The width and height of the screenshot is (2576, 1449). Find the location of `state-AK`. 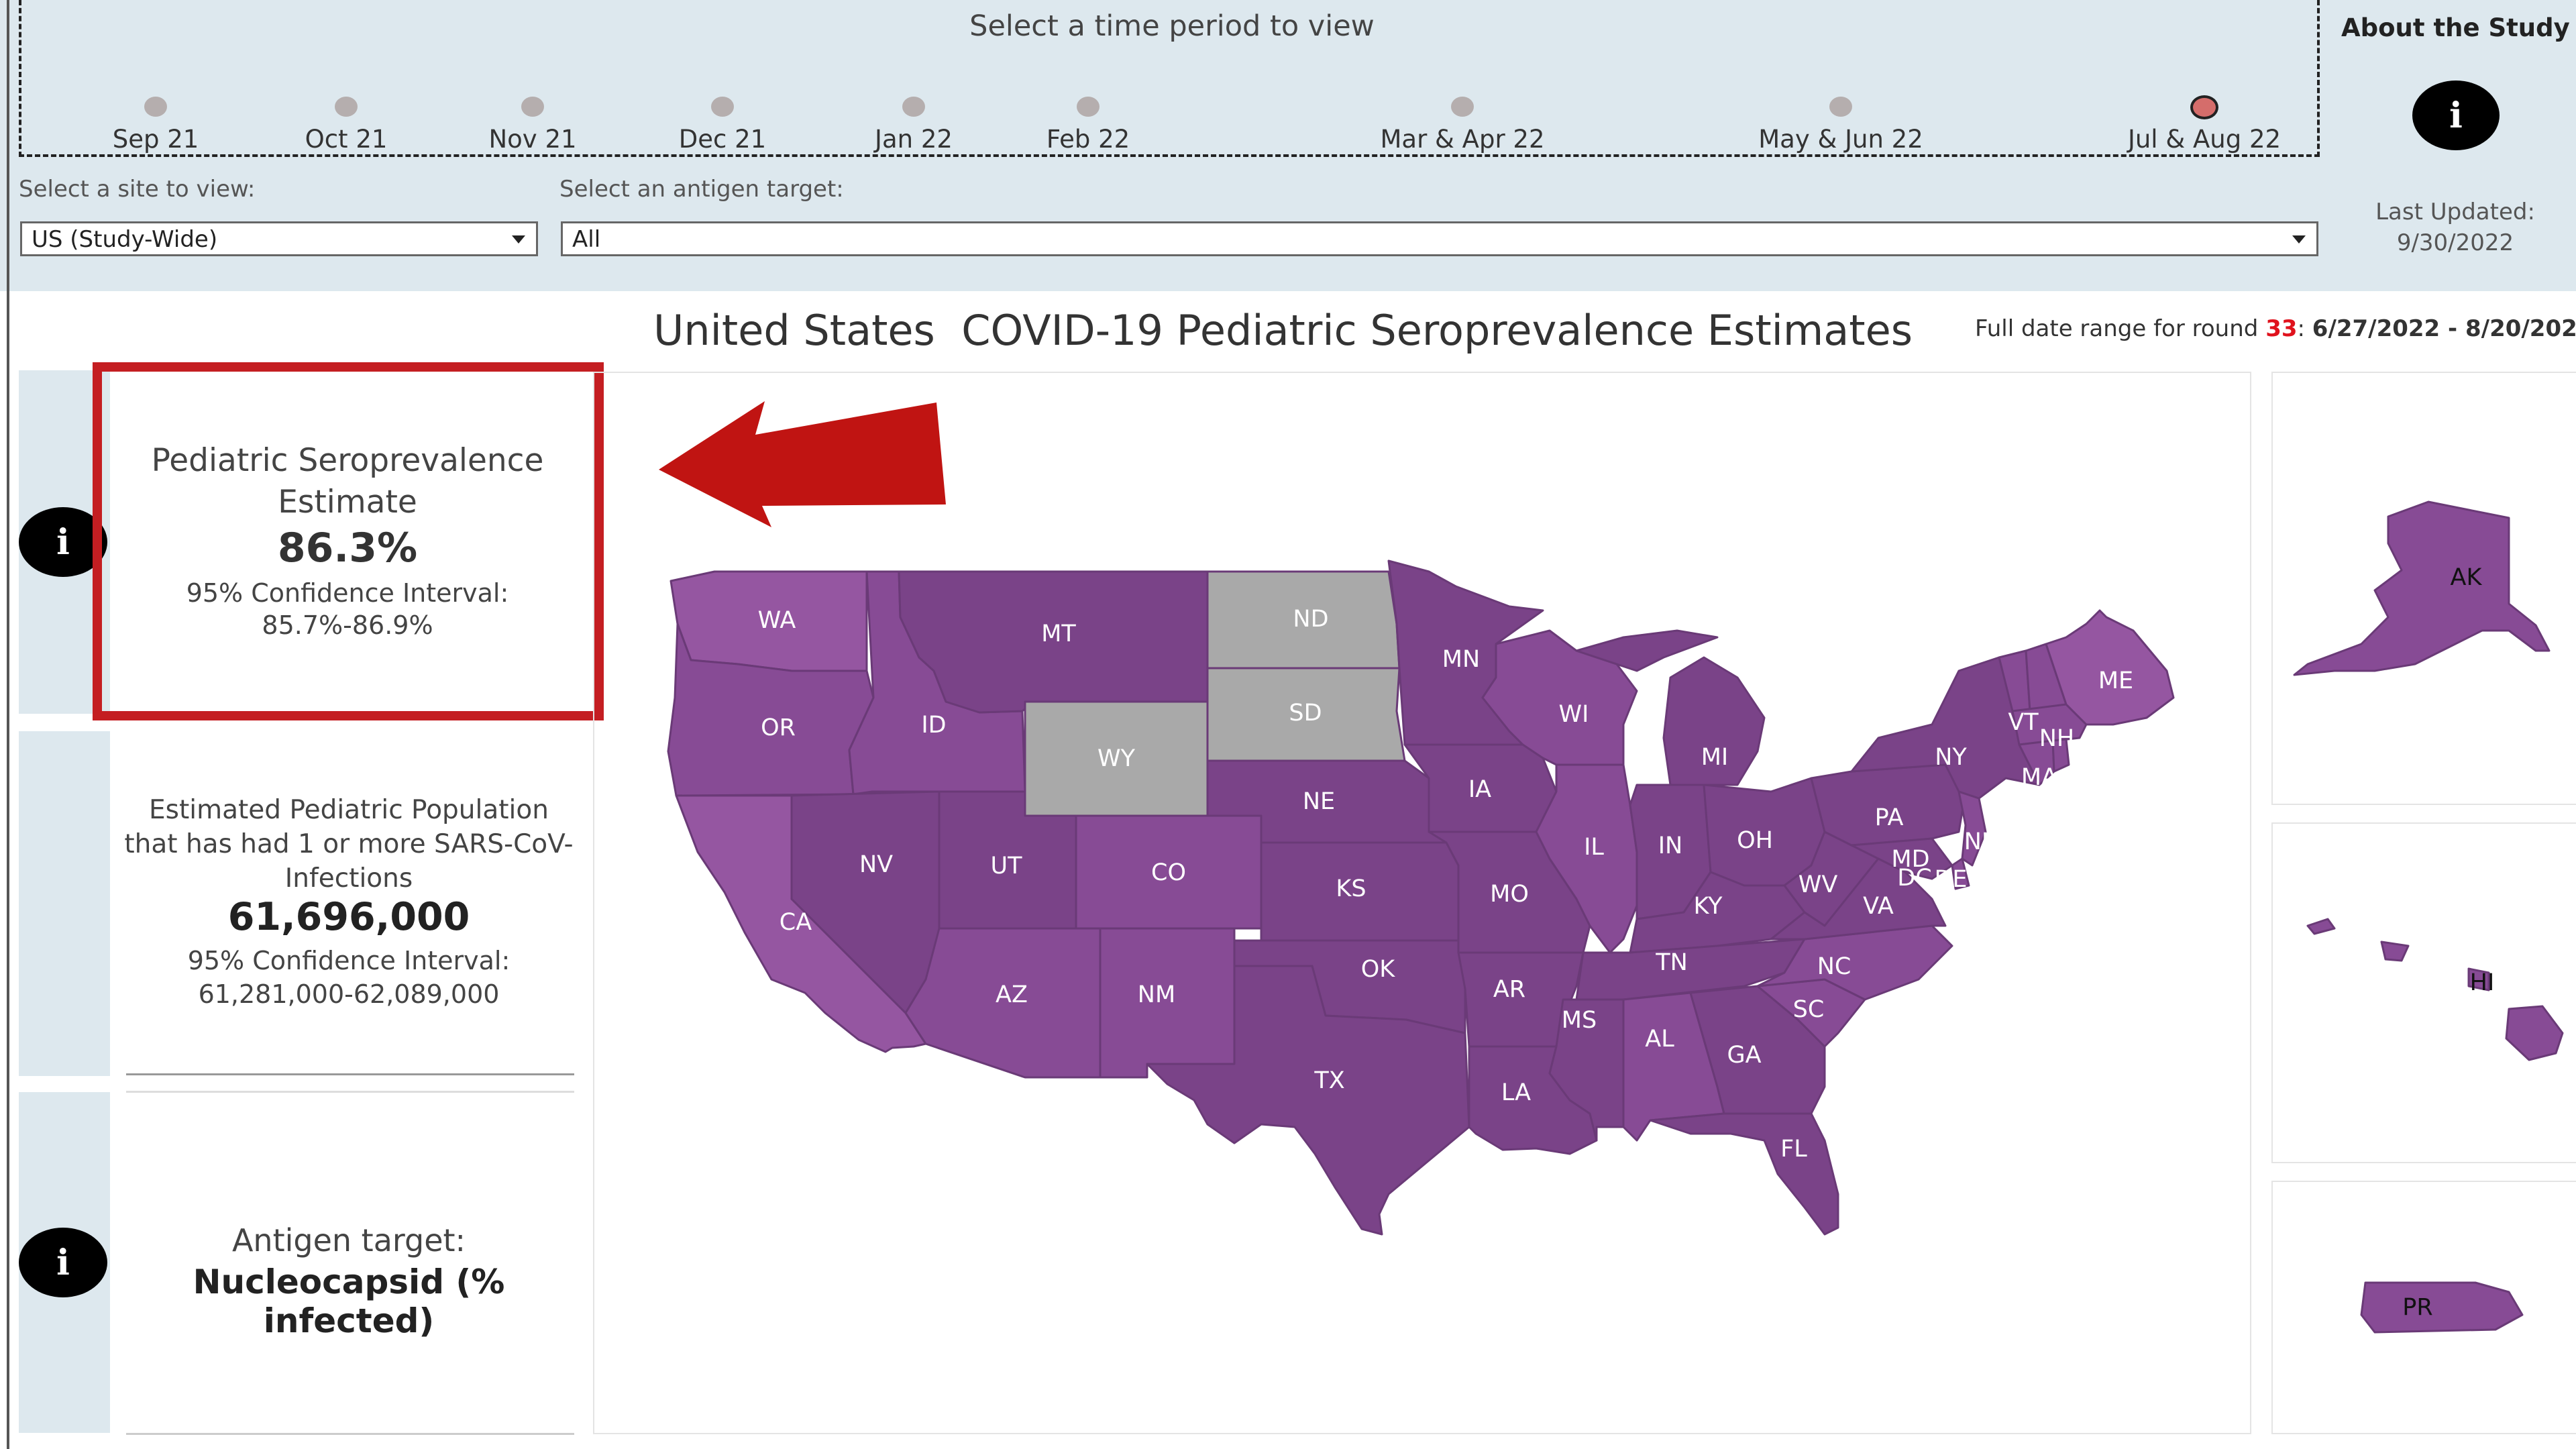

state-AK is located at coordinates (2422, 588).